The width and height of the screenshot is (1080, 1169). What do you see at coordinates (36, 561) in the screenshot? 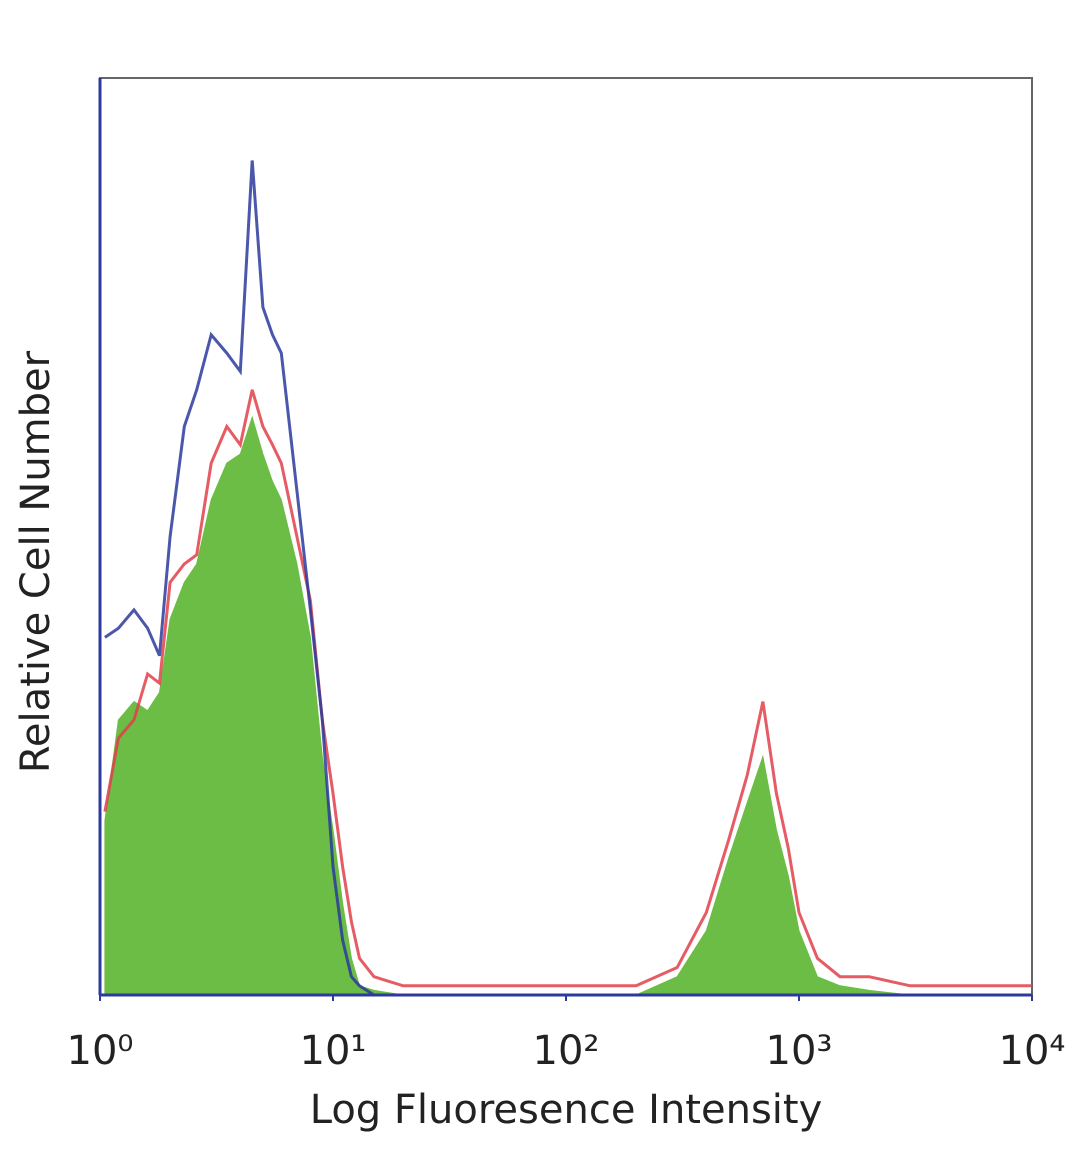
I see `y-axis-label: Relative Cell Number` at bounding box center [36, 561].